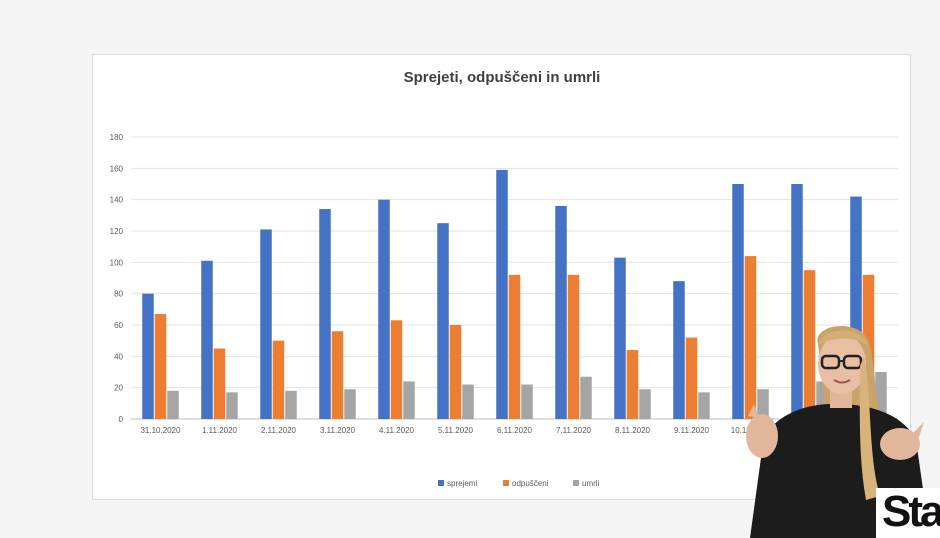 The image size is (940, 538). What do you see at coordinates (118, 356) in the screenshot?
I see `y-tick-label: 40` at bounding box center [118, 356].